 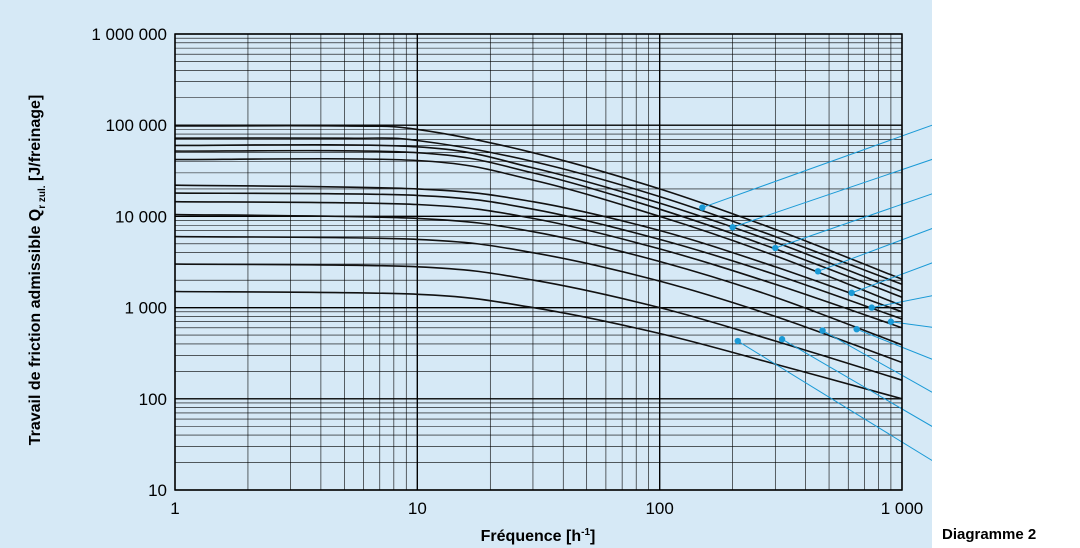 I want to click on x-tick-label: 1, so click(x=174, y=508).